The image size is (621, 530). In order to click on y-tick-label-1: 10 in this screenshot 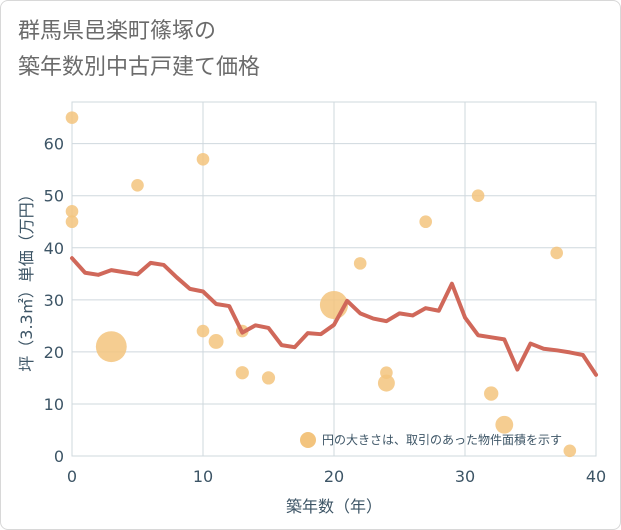, I will do `click(54, 404)`.